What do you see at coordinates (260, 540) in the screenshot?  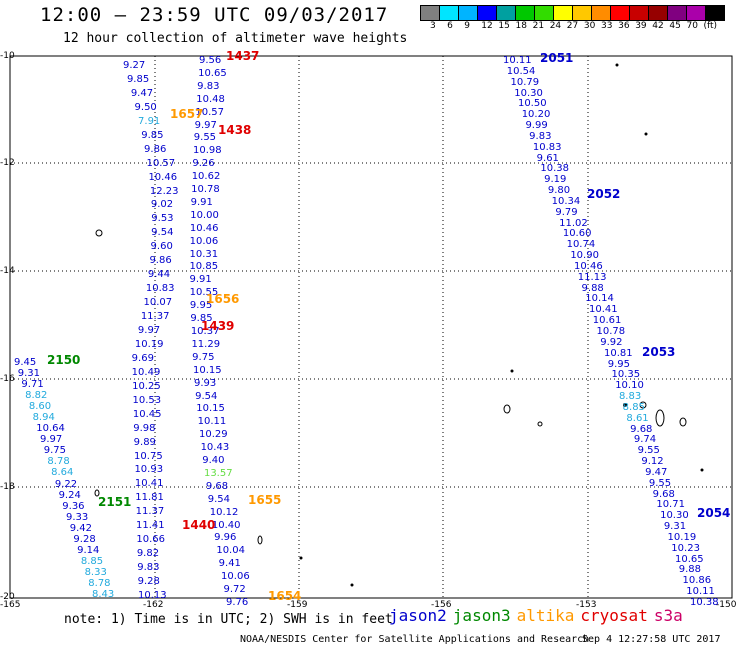 I see `island-c` at bounding box center [260, 540].